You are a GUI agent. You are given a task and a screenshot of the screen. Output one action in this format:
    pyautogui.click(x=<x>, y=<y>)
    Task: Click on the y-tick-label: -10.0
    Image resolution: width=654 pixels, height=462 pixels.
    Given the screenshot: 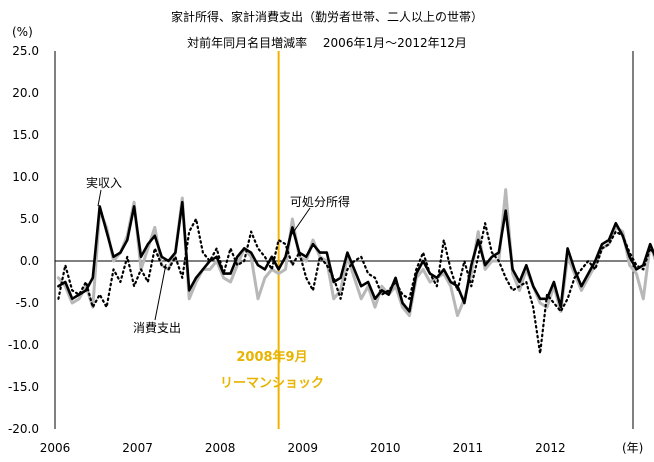 What is the action you would take?
    pyautogui.click(x=23, y=345)
    